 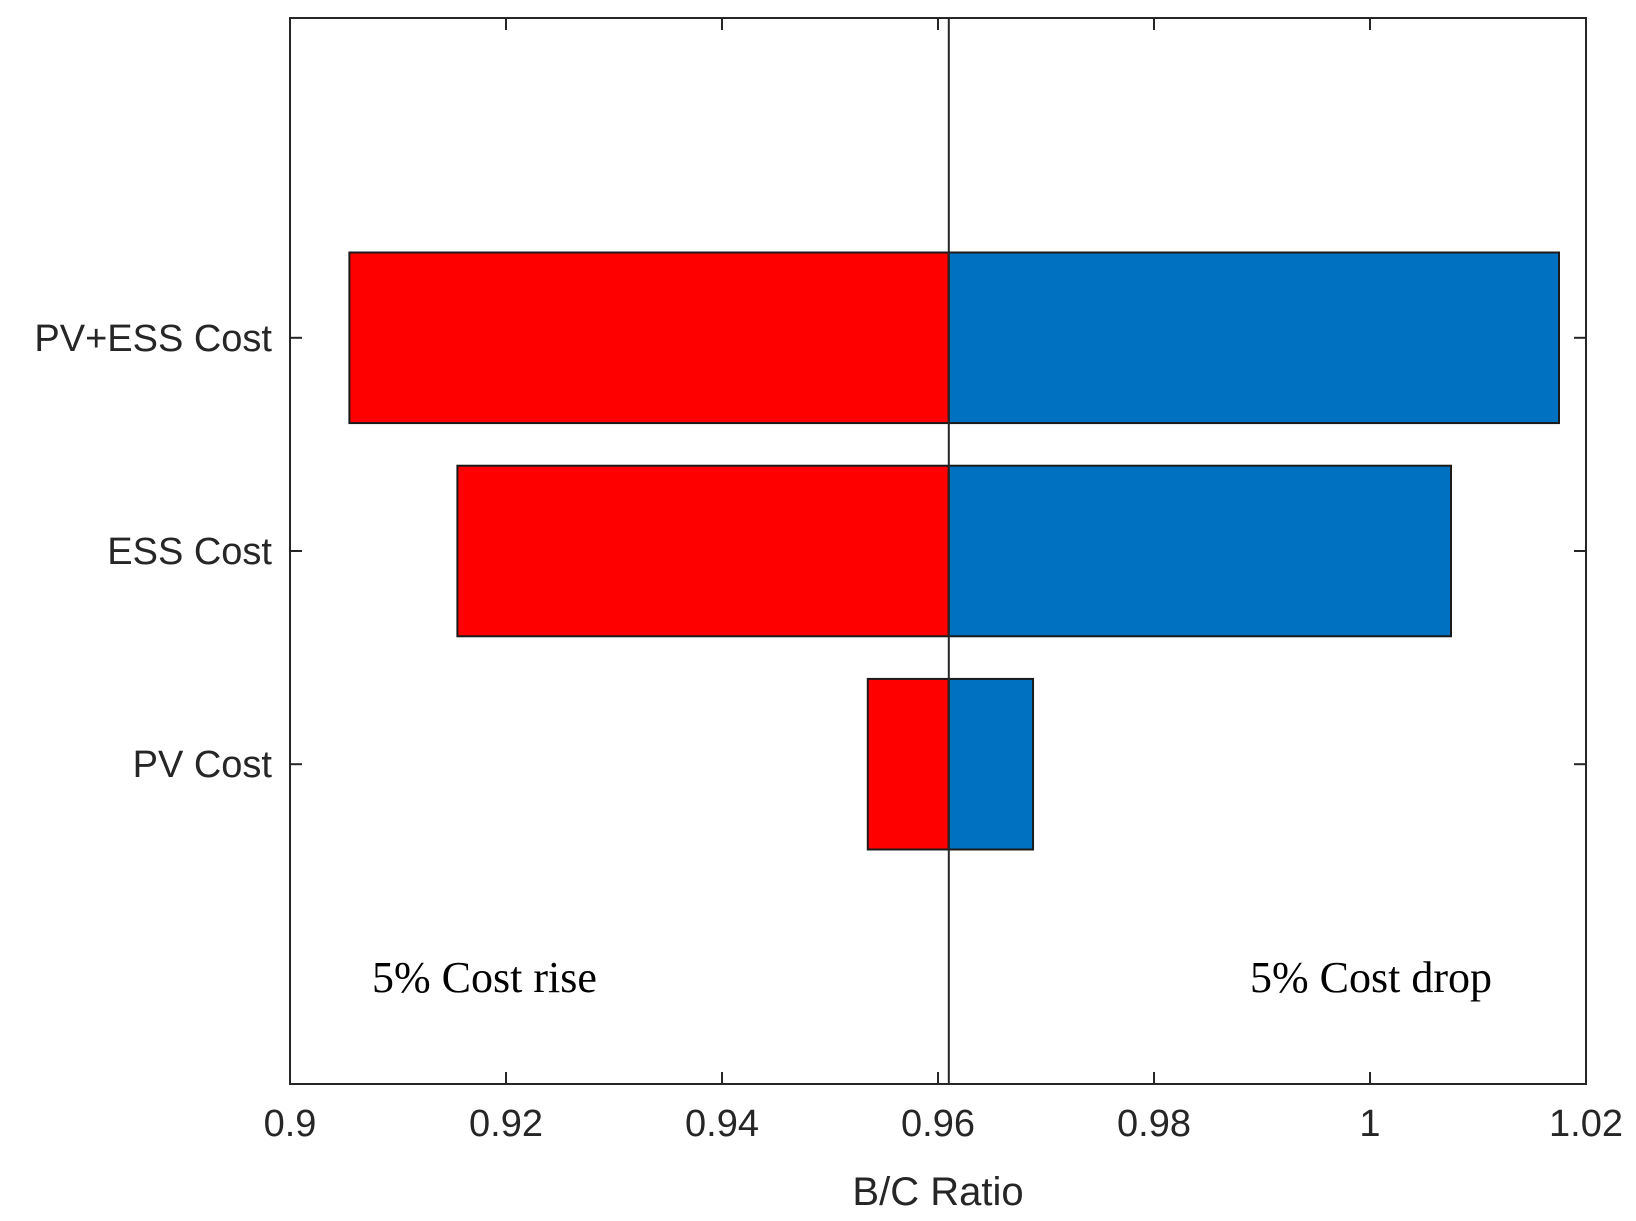 I want to click on y-tick-label: PV+ESS Cost, so click(x=153, y=339).